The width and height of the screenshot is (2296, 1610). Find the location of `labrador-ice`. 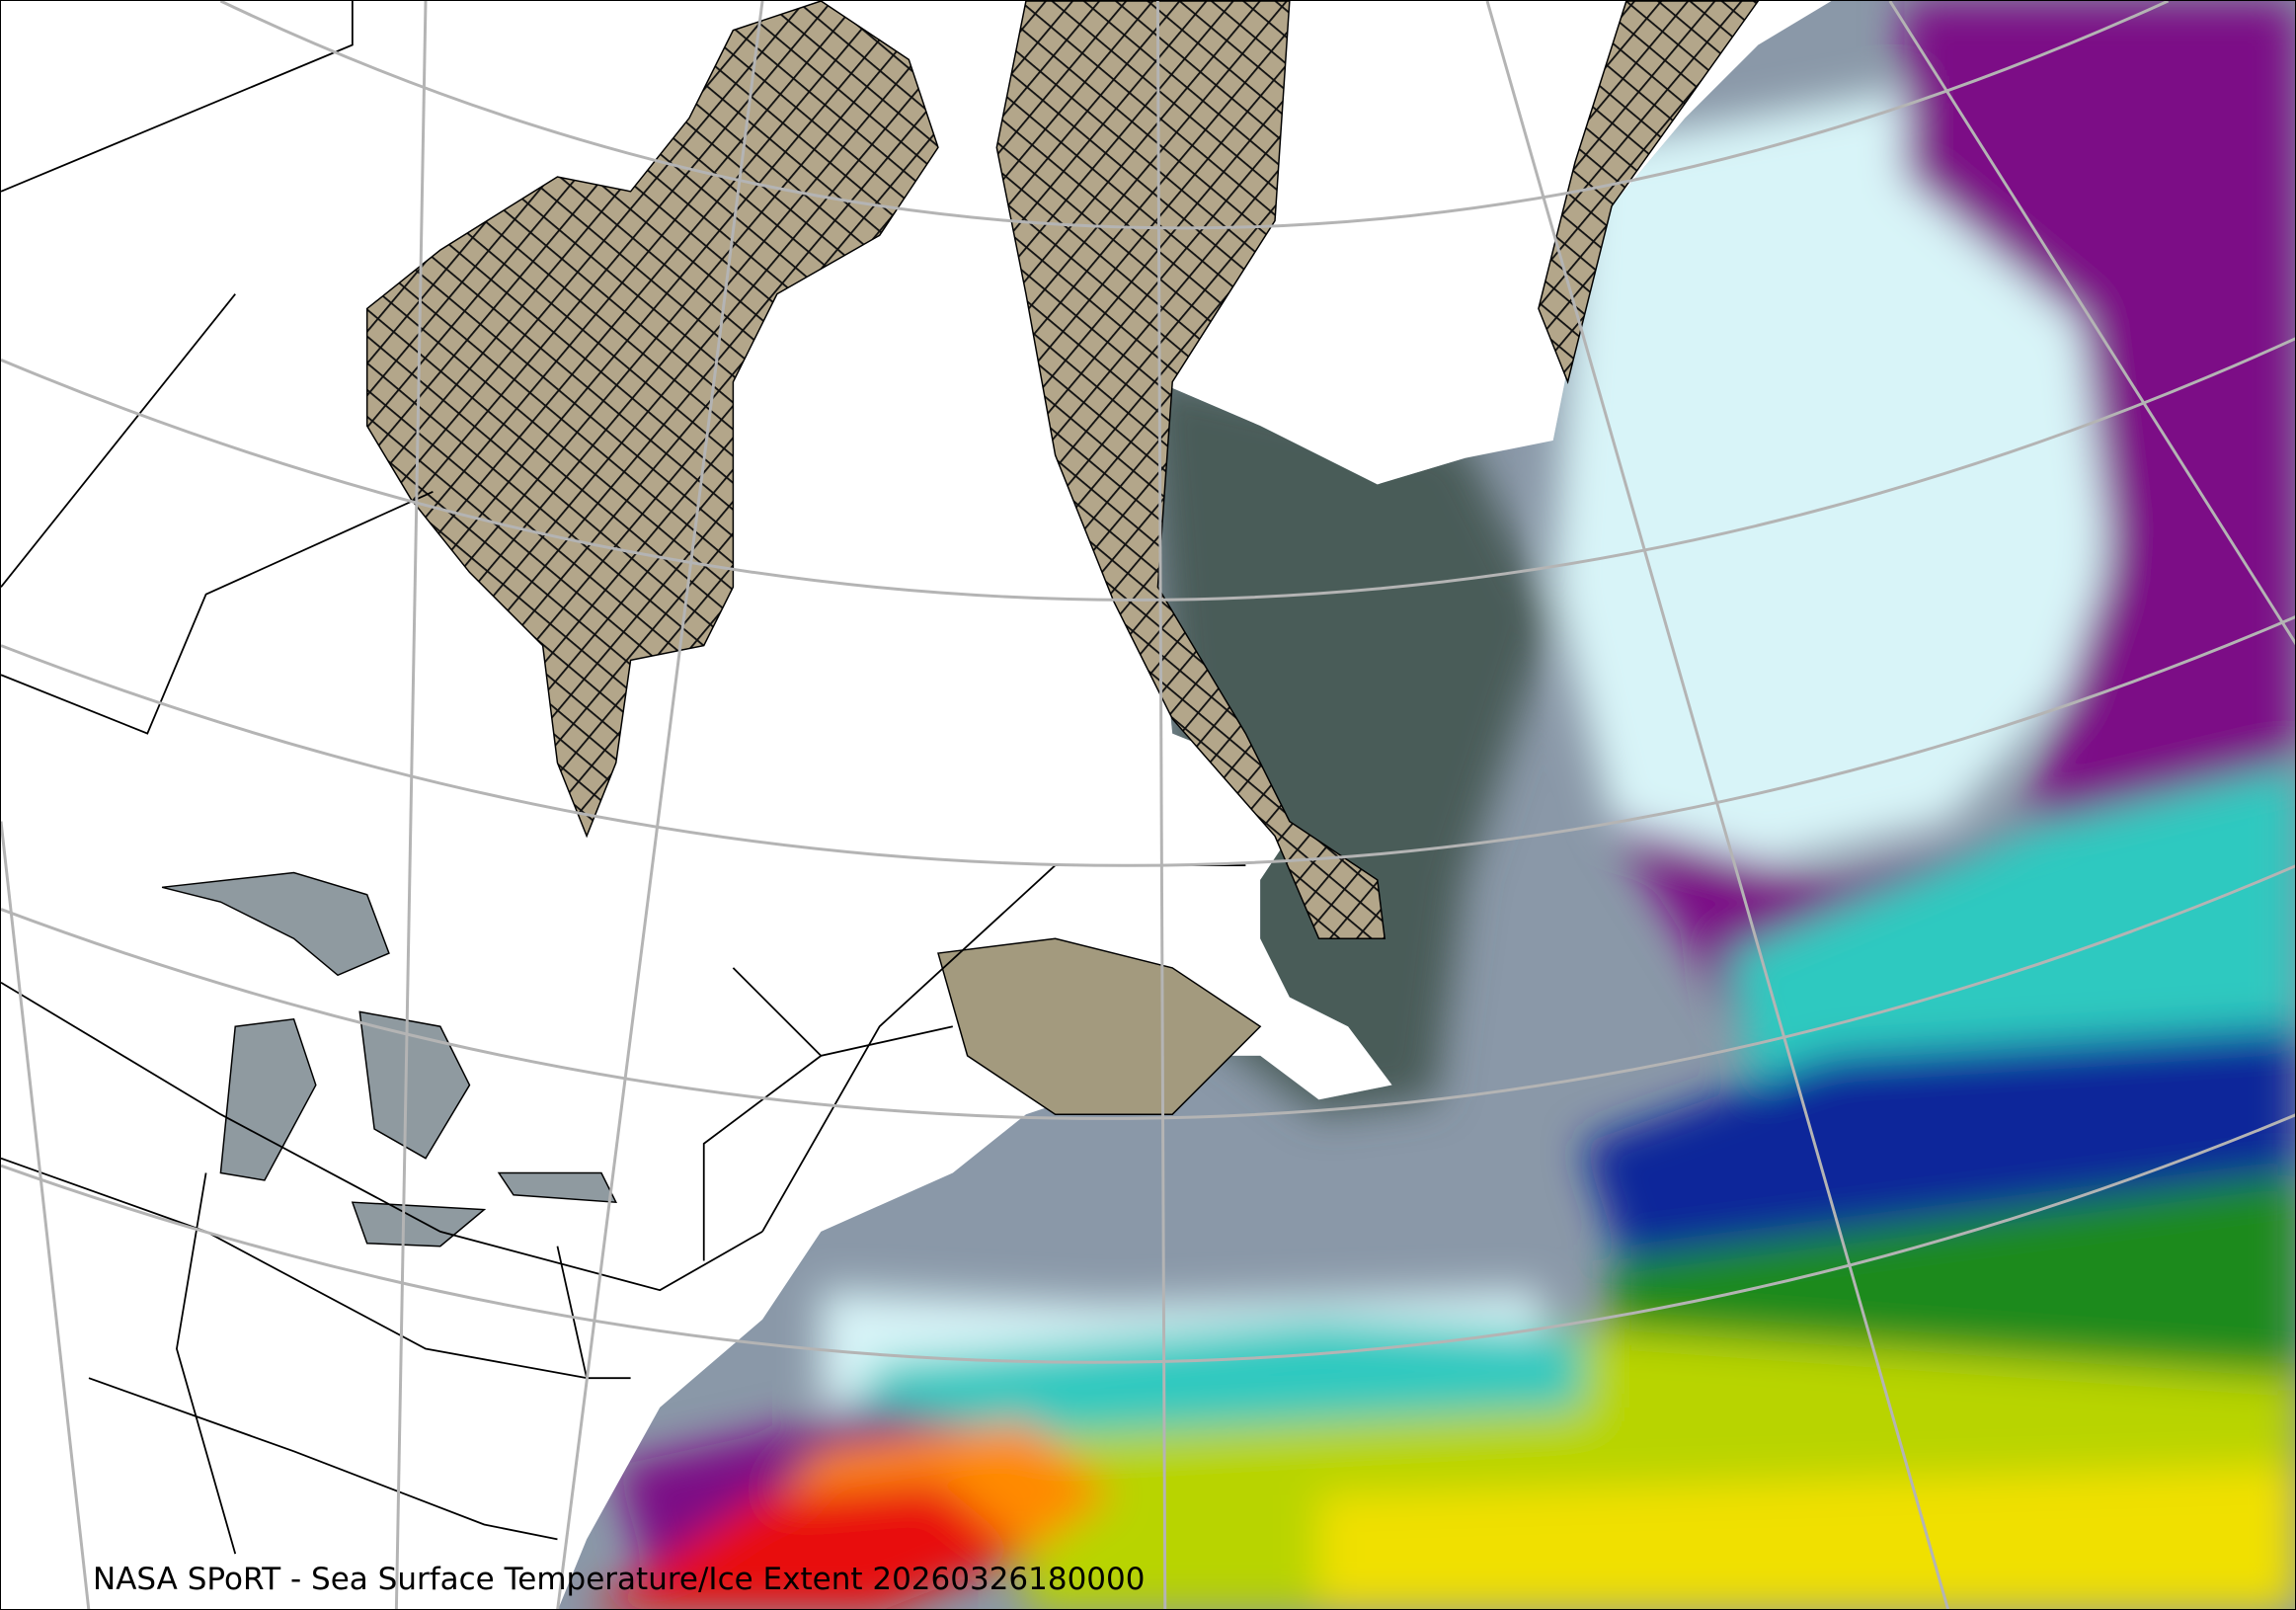

labrador-ice is located at coordinates (1191, 470).